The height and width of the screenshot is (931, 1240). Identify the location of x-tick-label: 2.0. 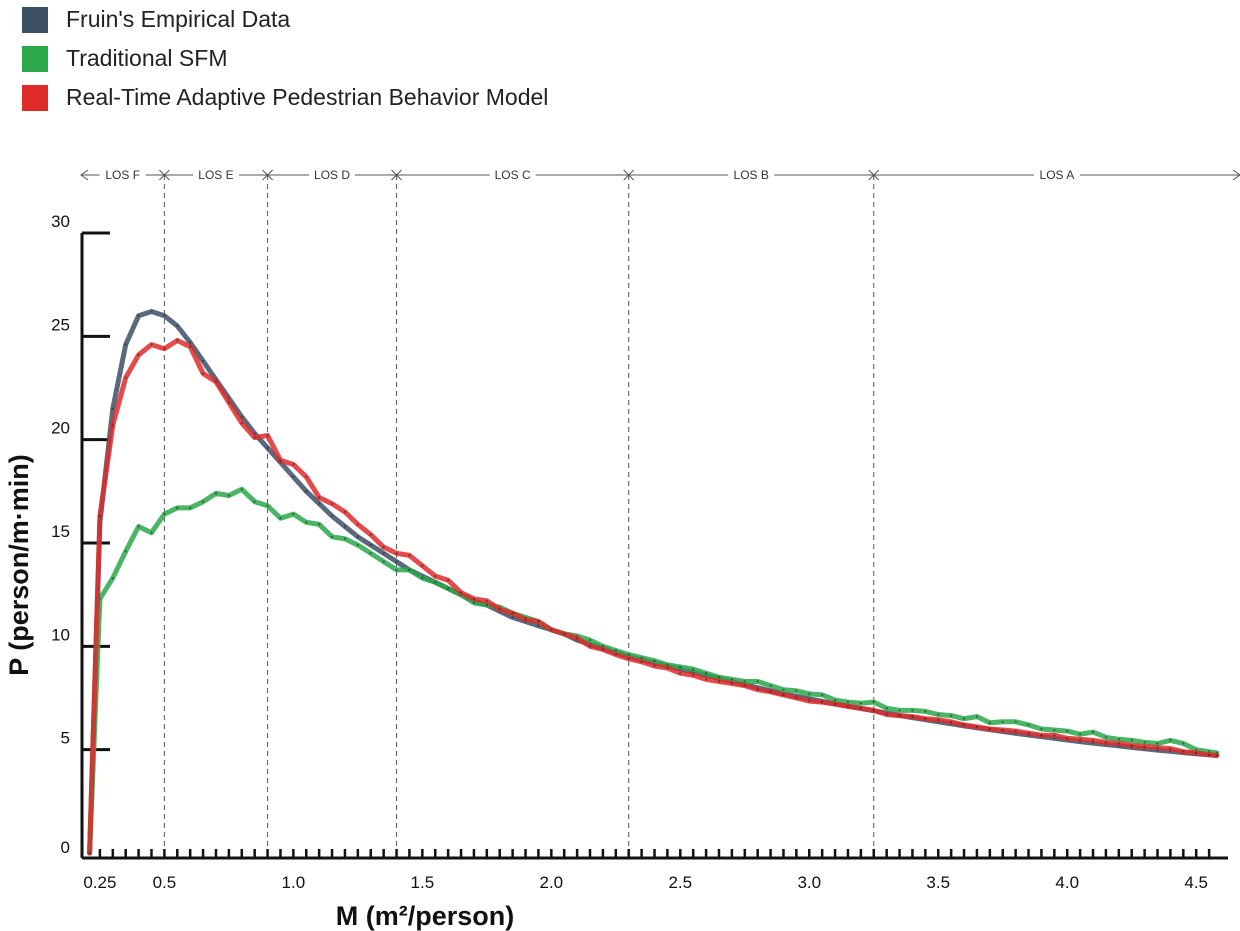
(551, 882).